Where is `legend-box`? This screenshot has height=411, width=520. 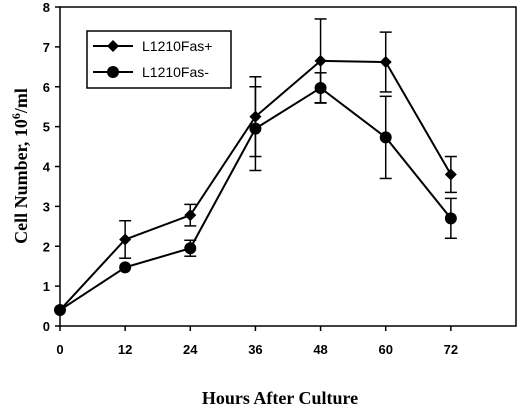
legend-box is located at coordinates (159, 59).